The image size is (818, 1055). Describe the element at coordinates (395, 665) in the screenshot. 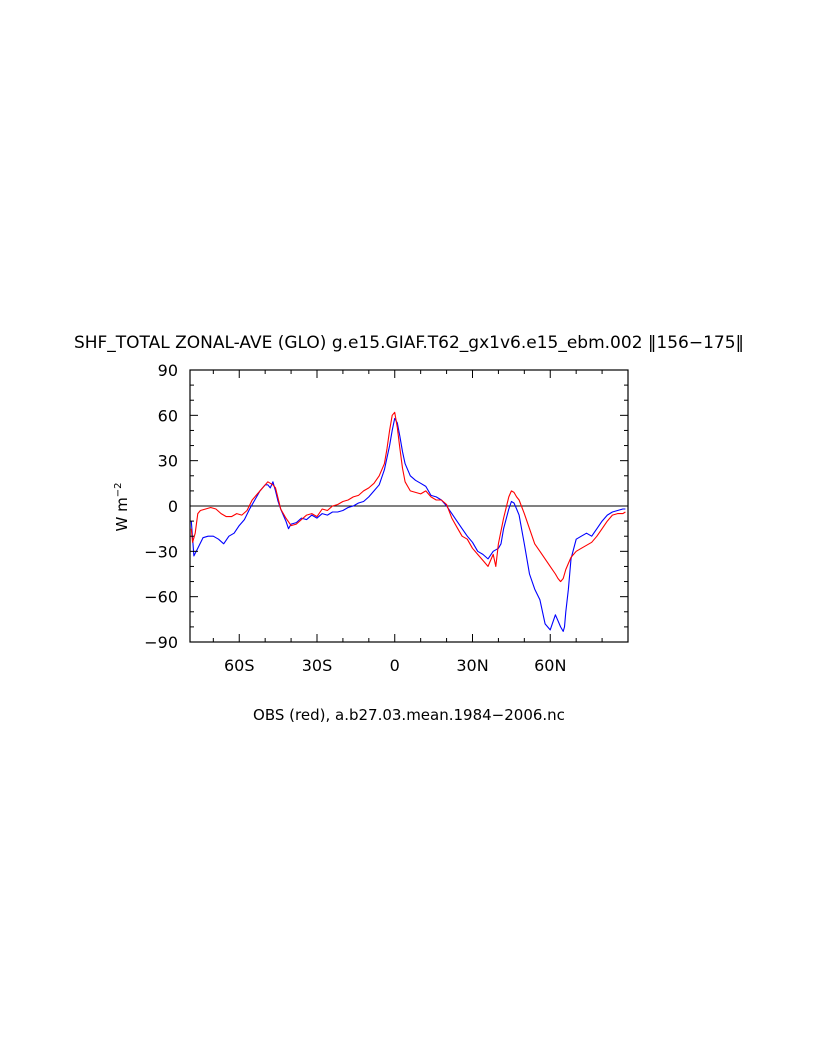

I see `x-tick-label-2: 0` at that location.